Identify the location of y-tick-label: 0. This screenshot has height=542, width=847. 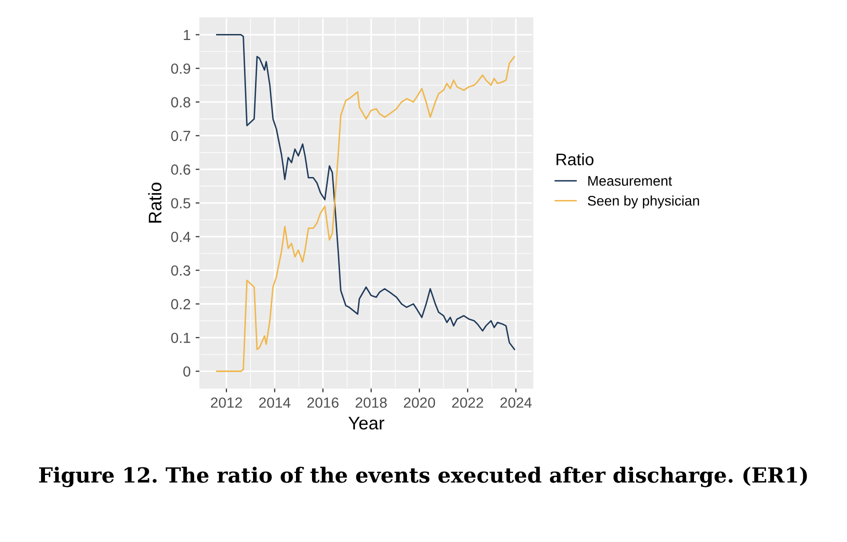
(186, 371).